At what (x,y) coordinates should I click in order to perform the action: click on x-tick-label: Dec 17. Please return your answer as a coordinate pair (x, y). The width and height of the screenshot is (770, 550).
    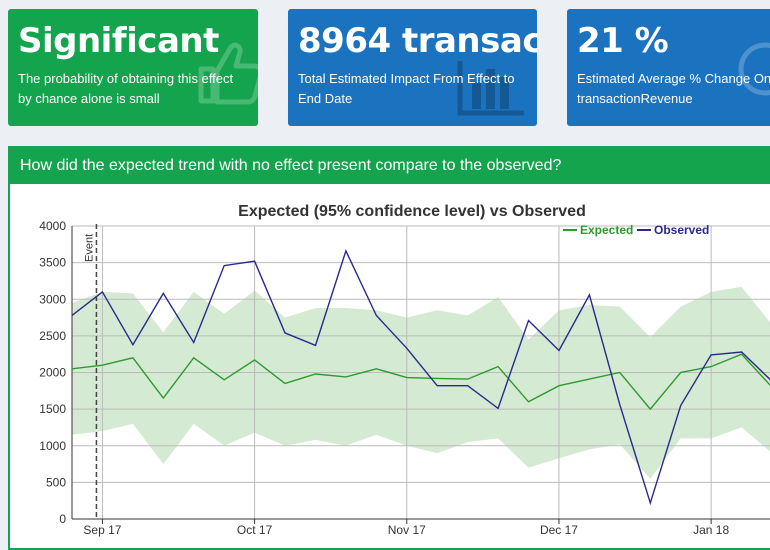
    Looking at the image, I should click on (559, 530).